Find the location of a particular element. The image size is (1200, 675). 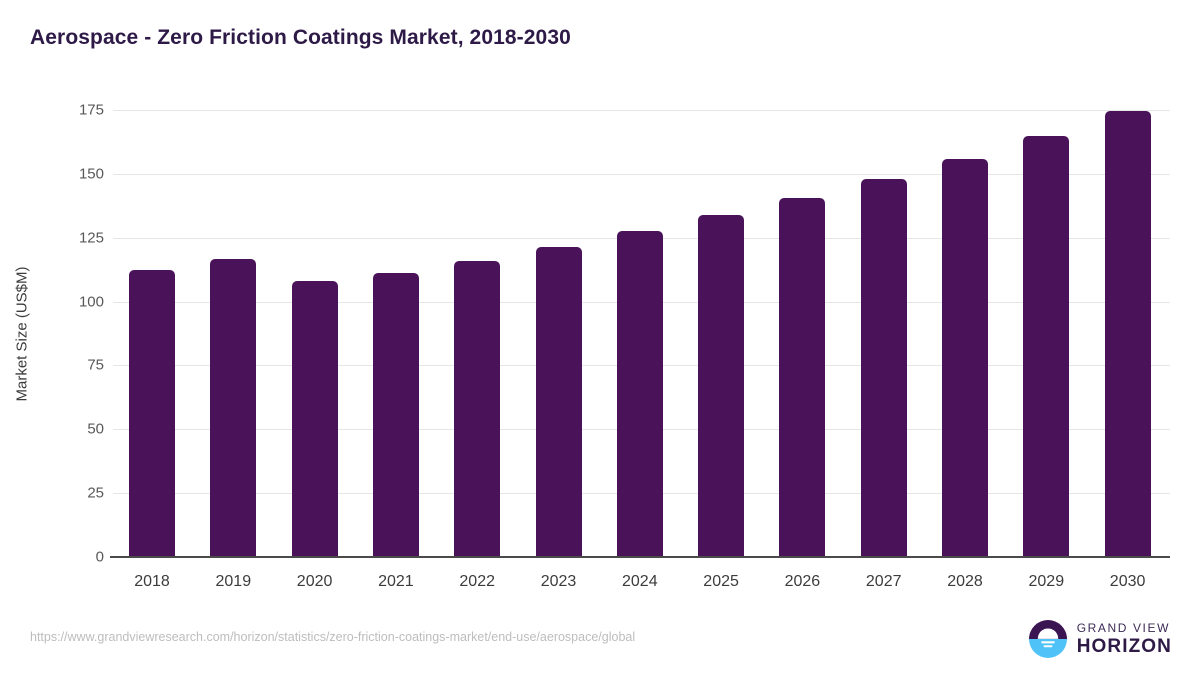

horizon-circle-icon is located at coordinates (1047, 639).